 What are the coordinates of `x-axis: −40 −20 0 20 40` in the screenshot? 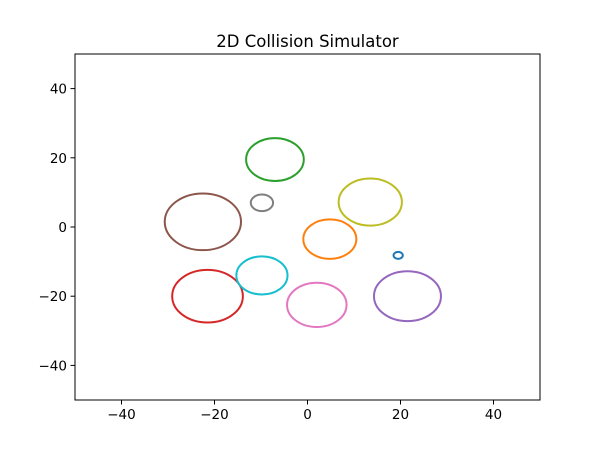 It's located at (304, 411).